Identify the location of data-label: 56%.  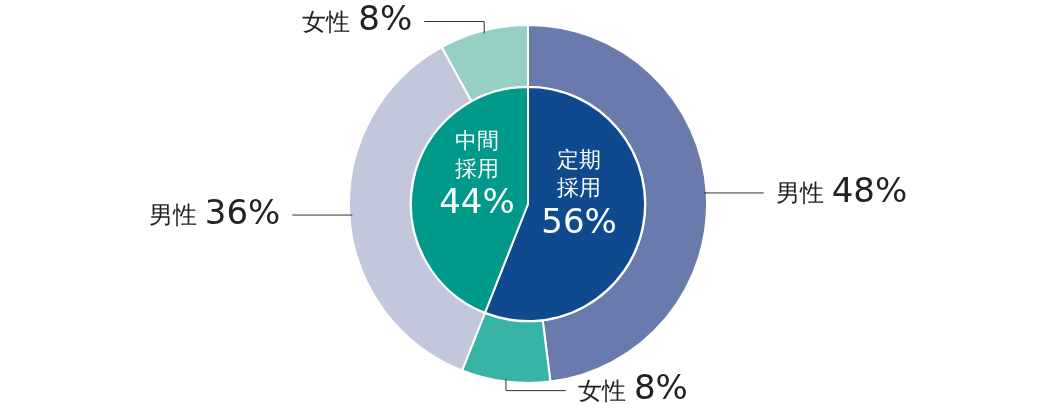
(579, 220).